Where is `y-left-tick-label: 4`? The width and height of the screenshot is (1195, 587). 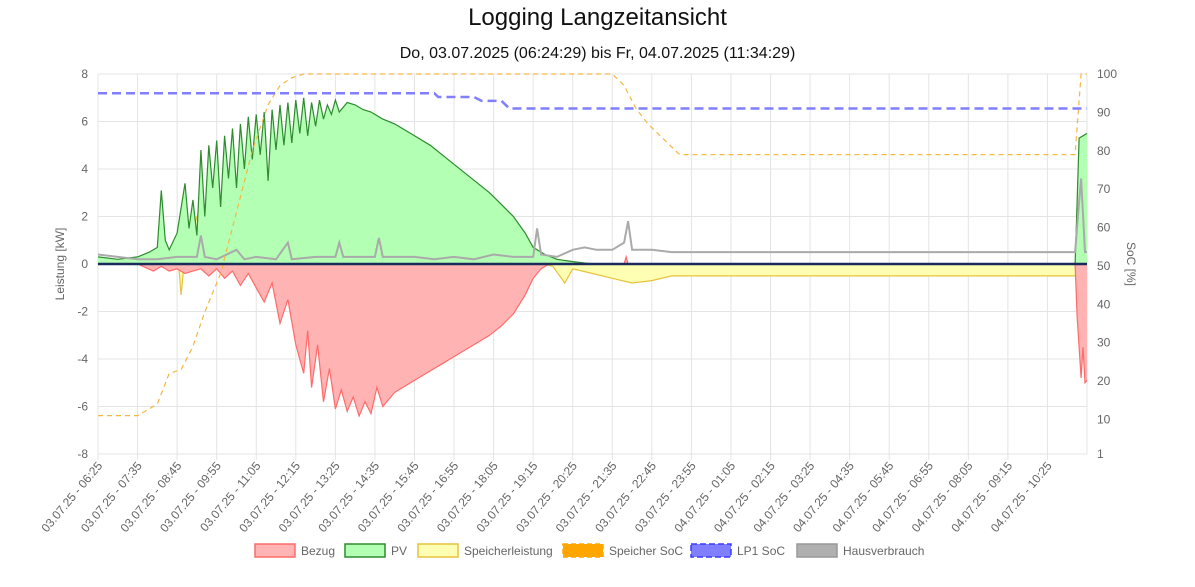
y-left-tick-label: 4 is located at coordinates (84, 169).